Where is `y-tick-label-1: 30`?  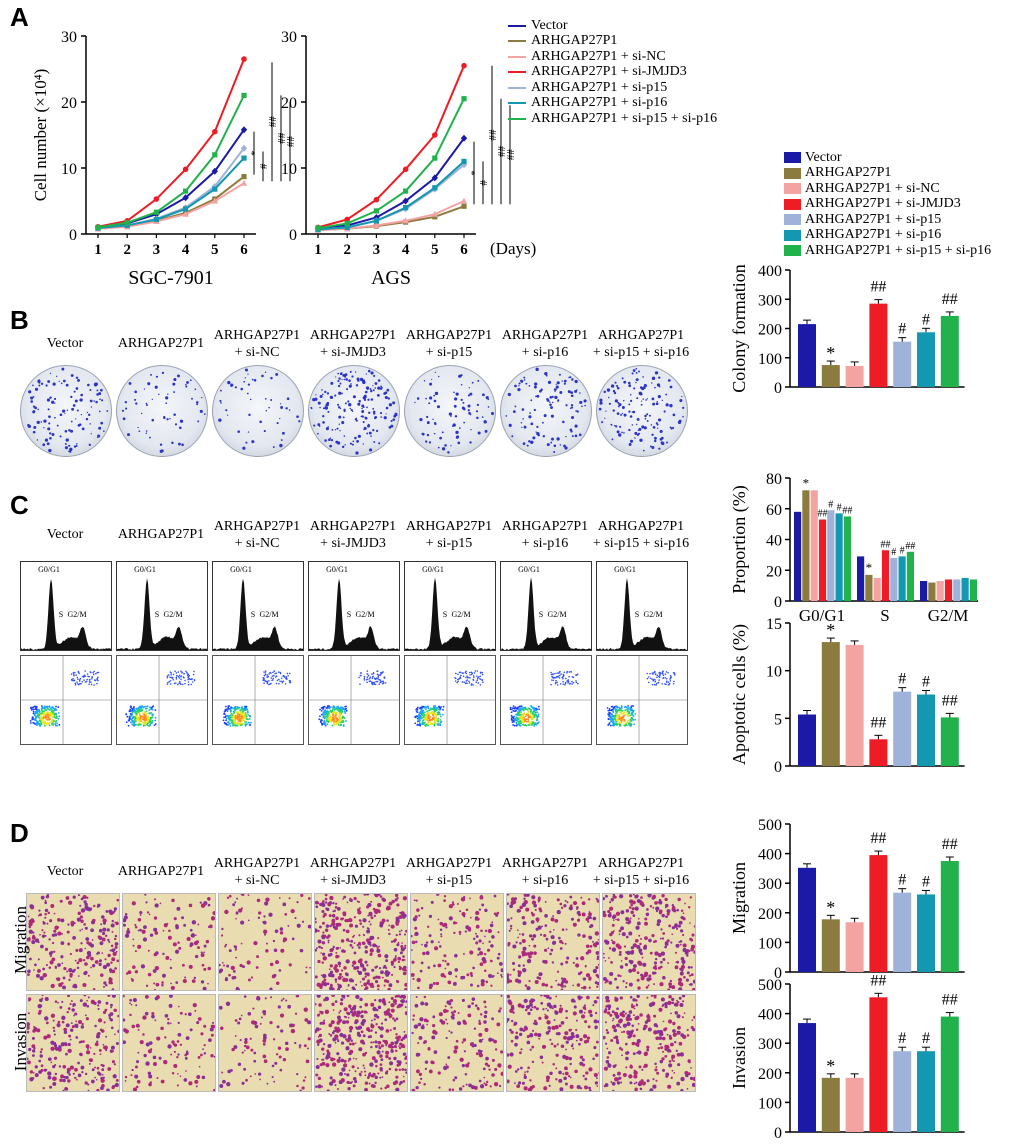 y-tick-label-1: 30 is located at coordinates (289, 37).